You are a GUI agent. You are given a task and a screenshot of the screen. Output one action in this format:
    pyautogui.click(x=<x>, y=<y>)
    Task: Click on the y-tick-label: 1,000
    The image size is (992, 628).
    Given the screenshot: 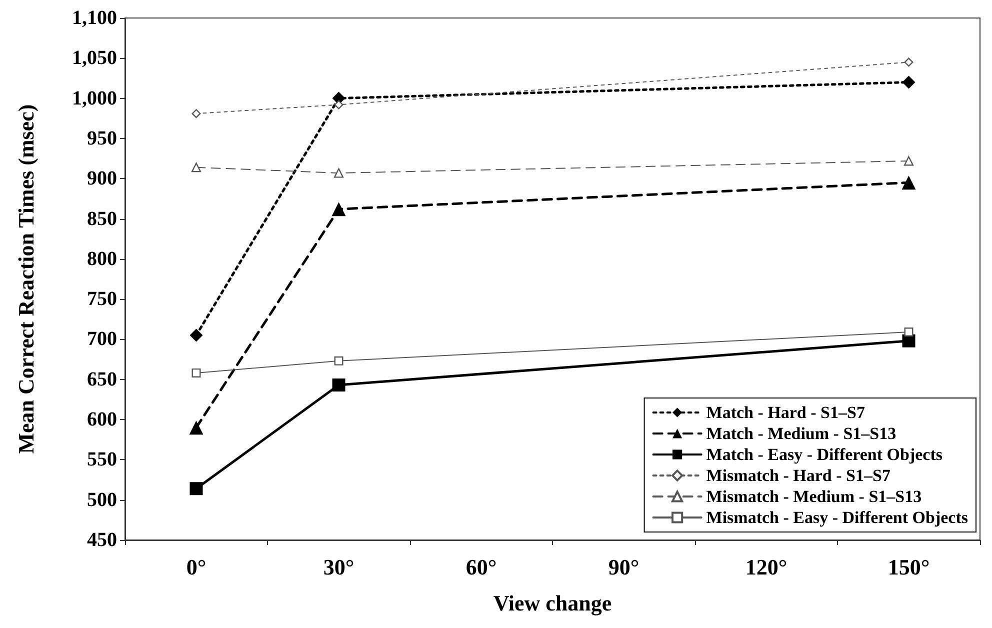 What is the action you would take?
    pyautogui.click(x=94, y=98)
    